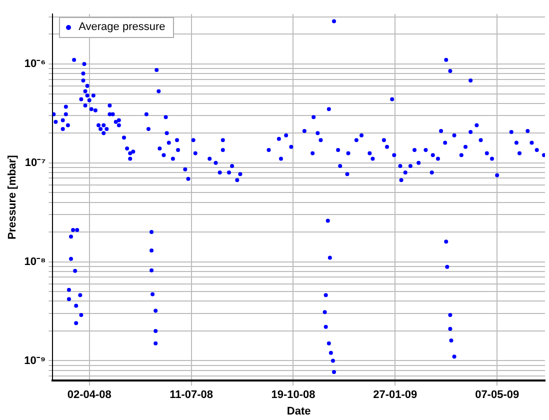 This screenshot has width=549, height=420. What do you see at coordinates (12, 197) in the screenshot?
I see `y-axis-title: Pressure [mbar]` at bounding box center [12, 197].